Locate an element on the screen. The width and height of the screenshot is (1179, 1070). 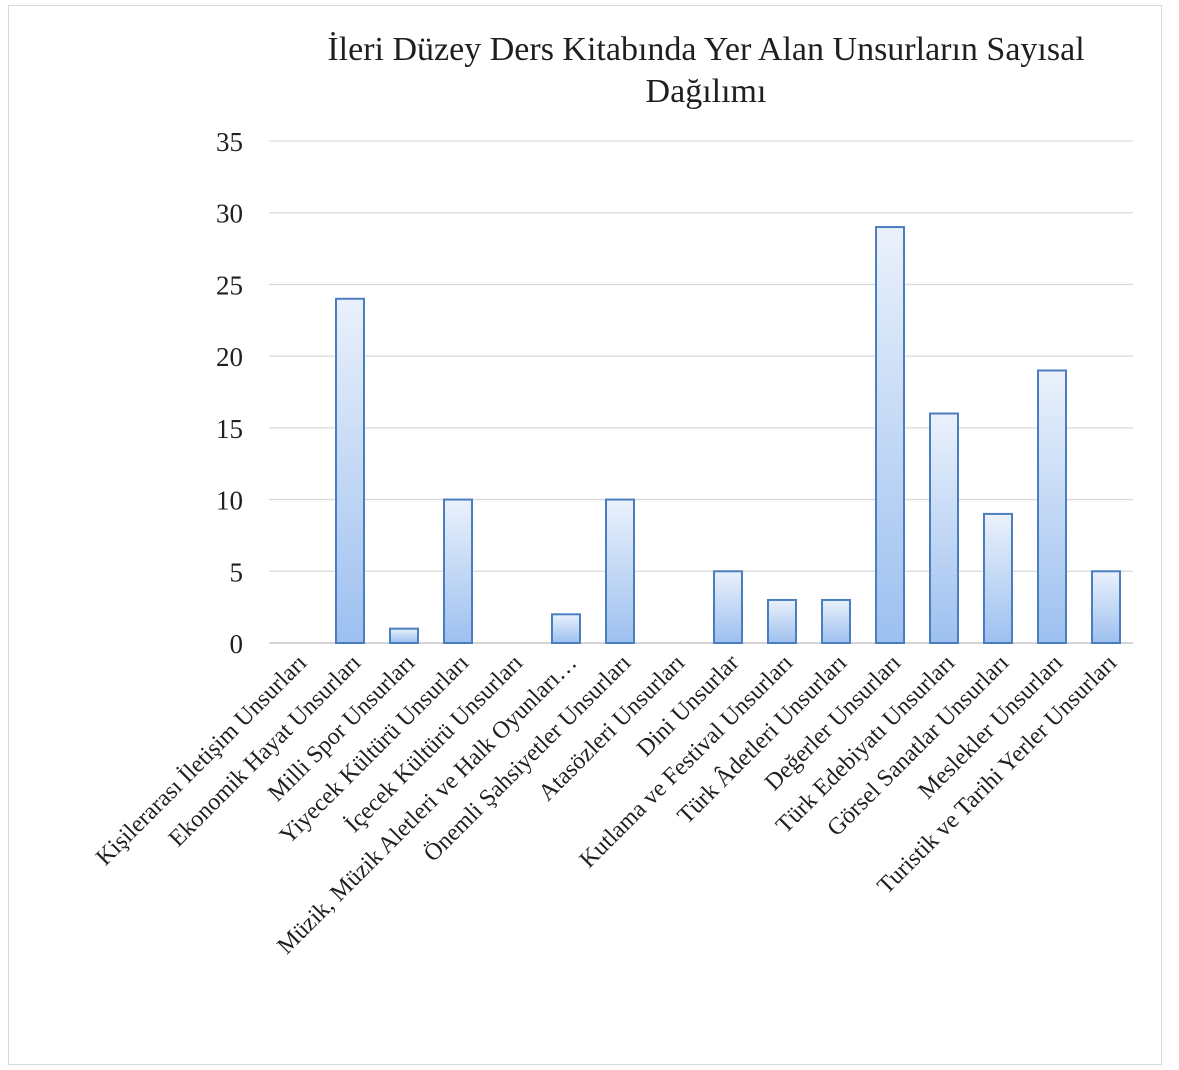
y-tick-label: 10 is located at coordinates (229, 501).